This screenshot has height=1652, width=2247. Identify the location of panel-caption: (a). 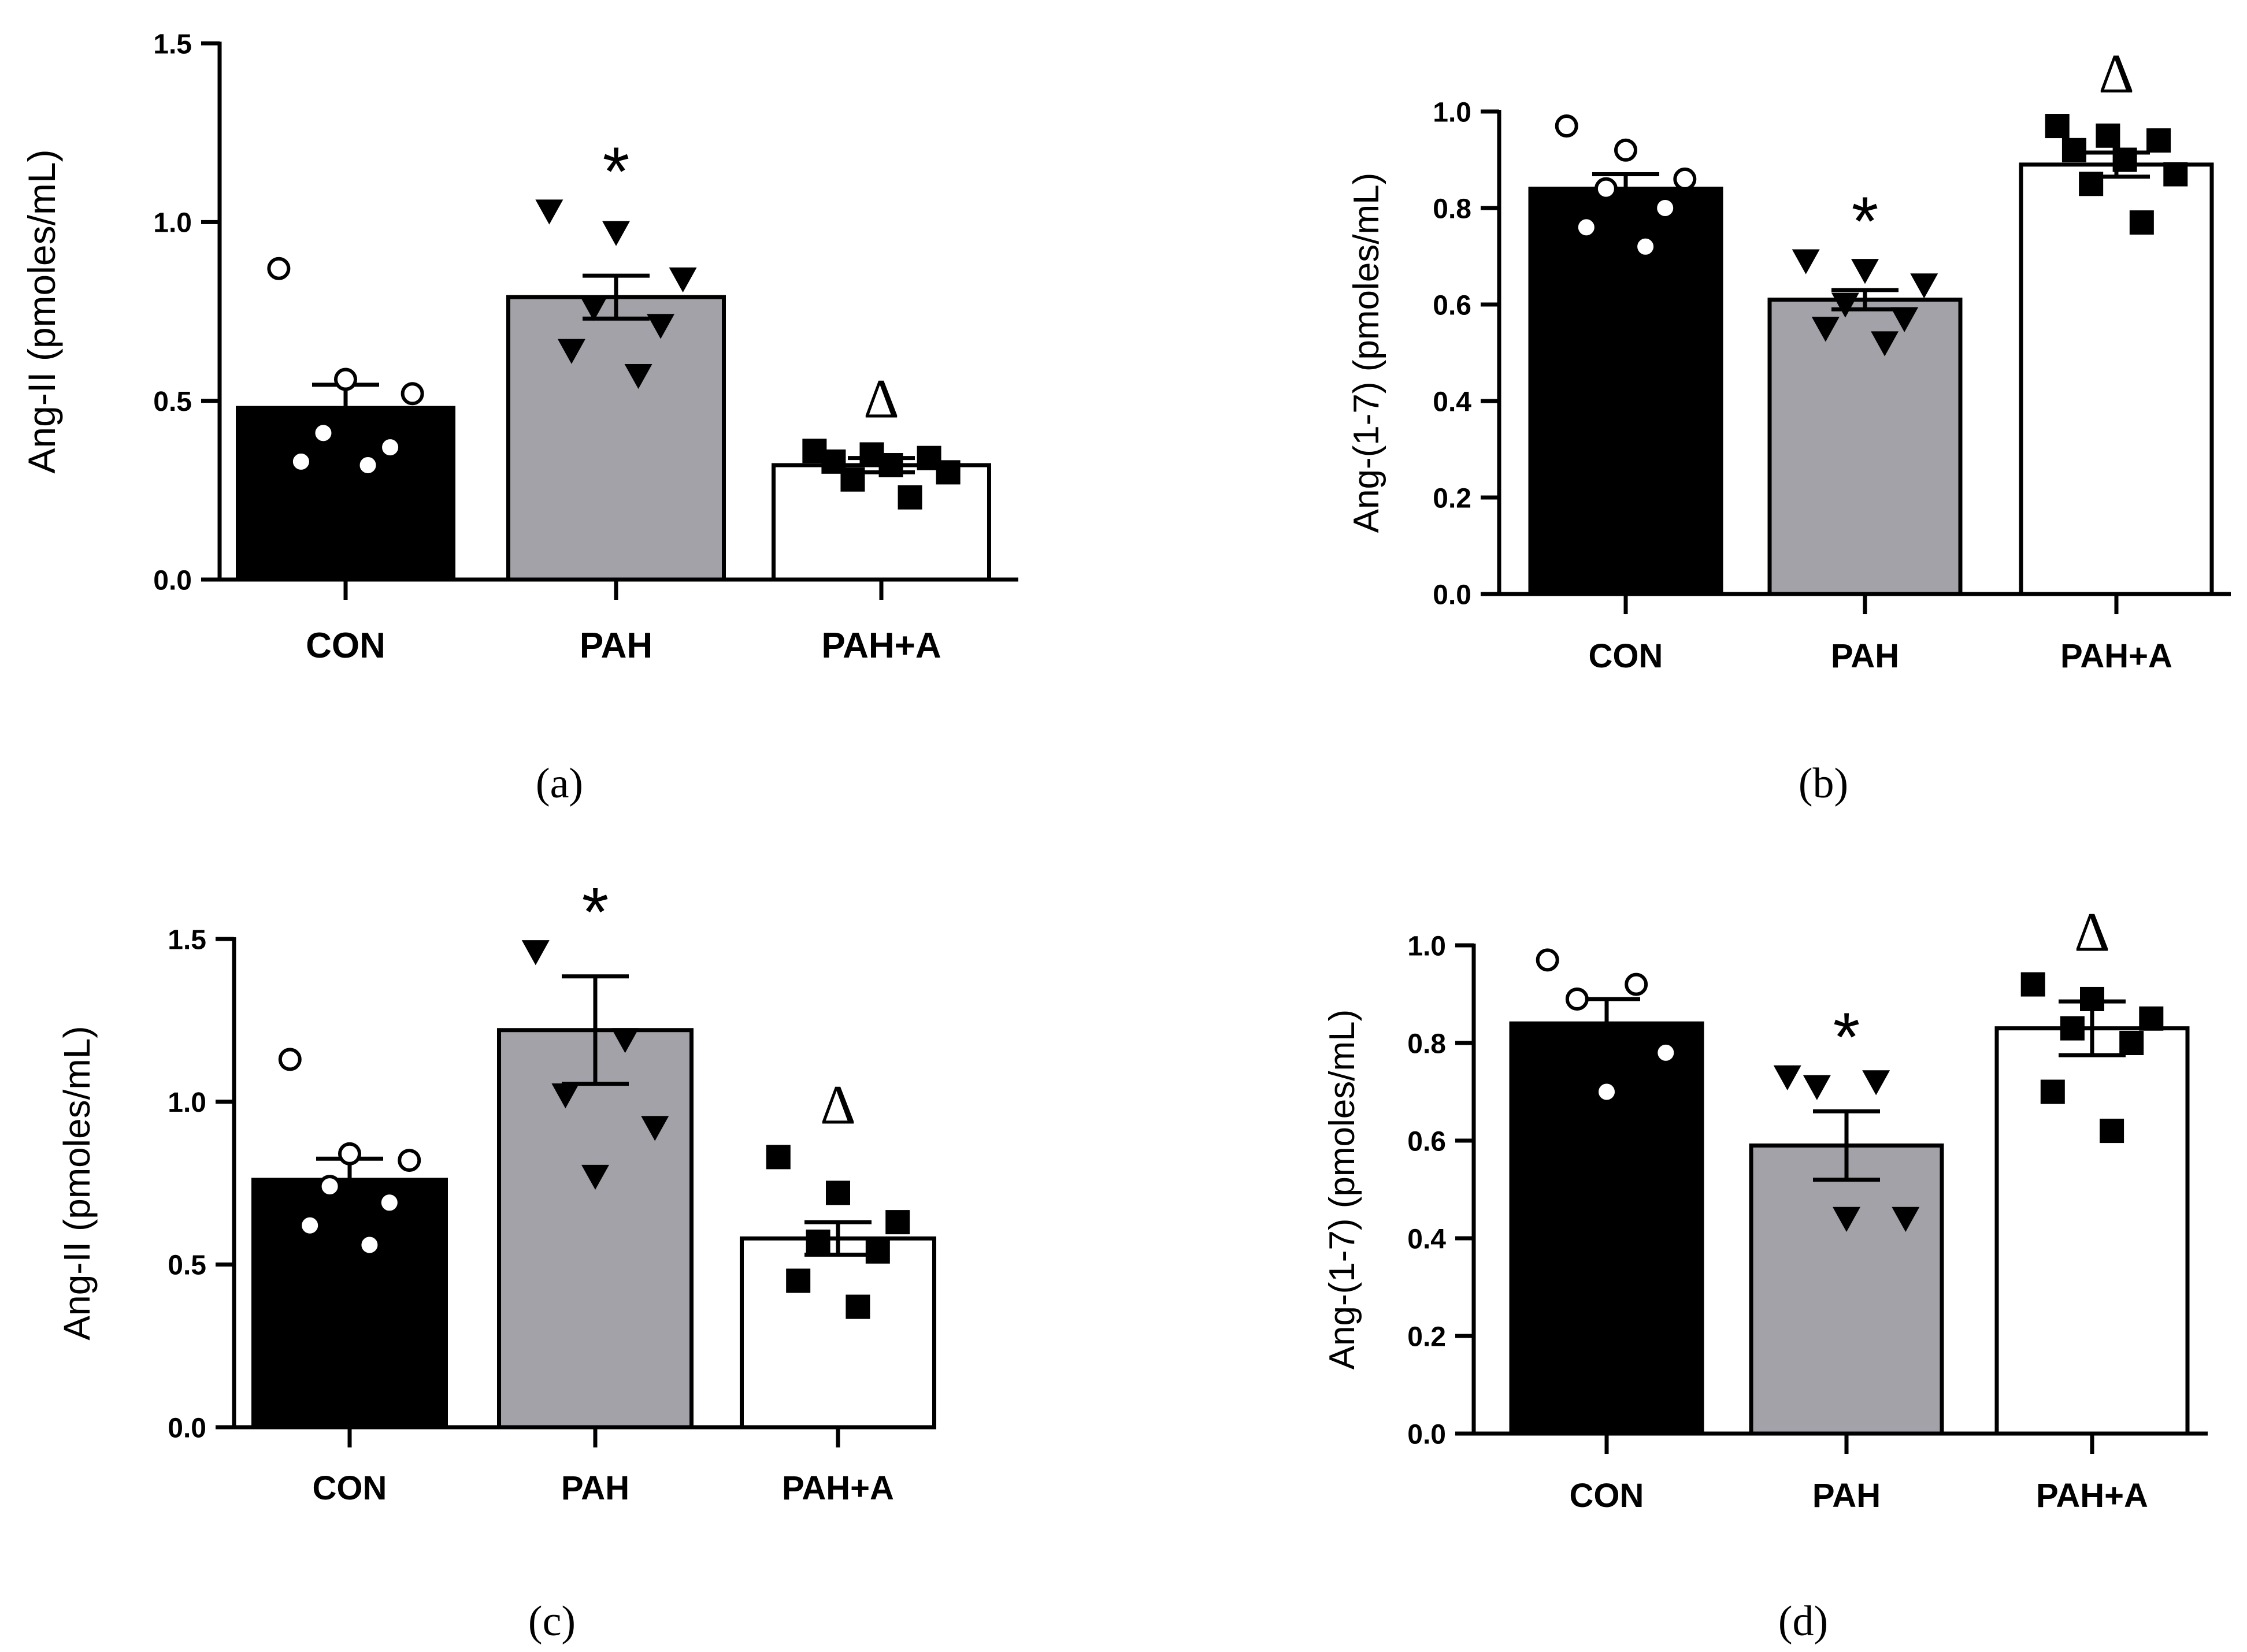
(559, 784).